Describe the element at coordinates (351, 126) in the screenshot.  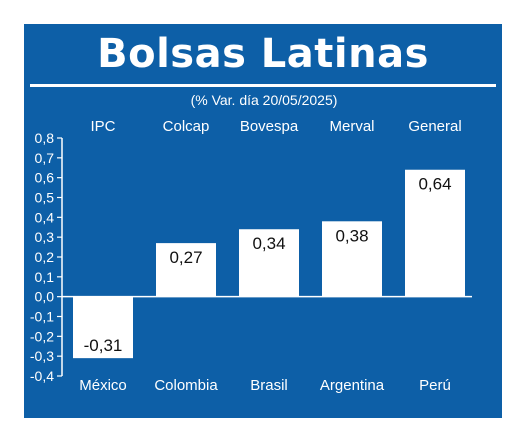
I see `index-name-label: Merval` at that location.